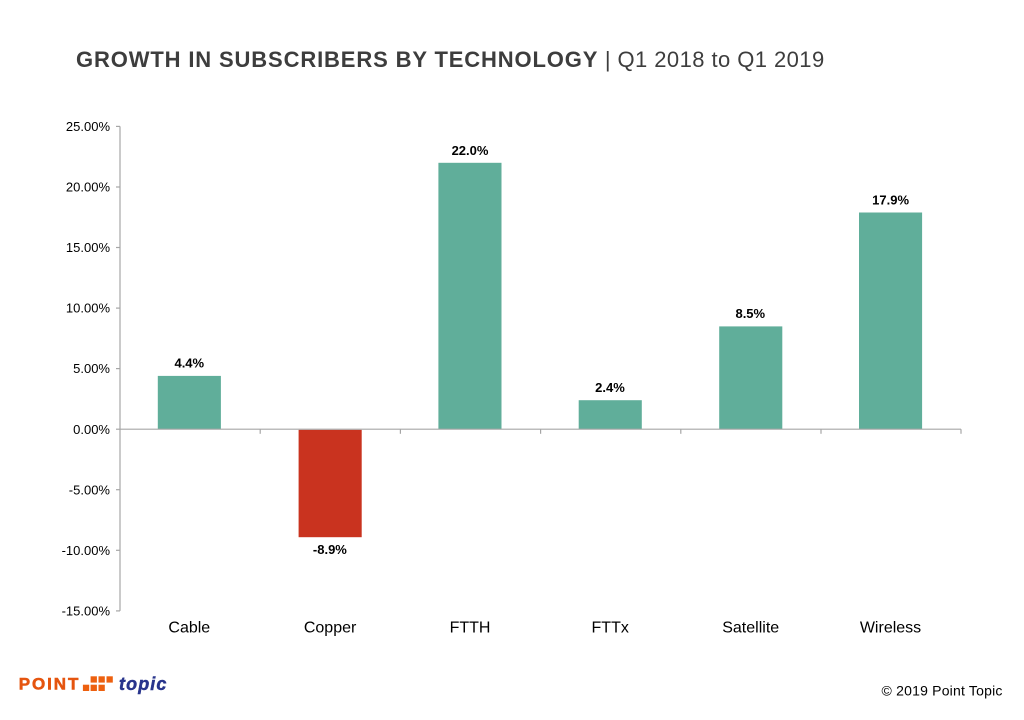 The height and width of the screenshot is (720, 1024). Describe the element at coordinates (88, 187) in the screenshot. I see `svg-text: 20.00%` at that location.